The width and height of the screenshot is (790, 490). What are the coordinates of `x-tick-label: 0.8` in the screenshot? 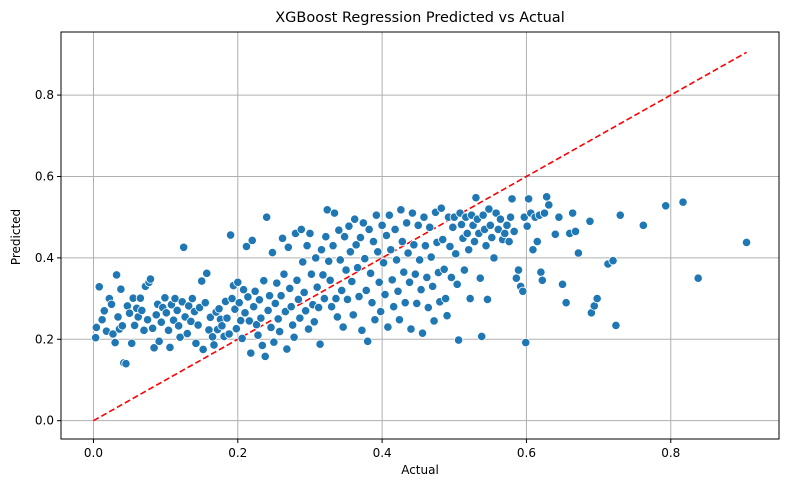 It's located at (670, 453).